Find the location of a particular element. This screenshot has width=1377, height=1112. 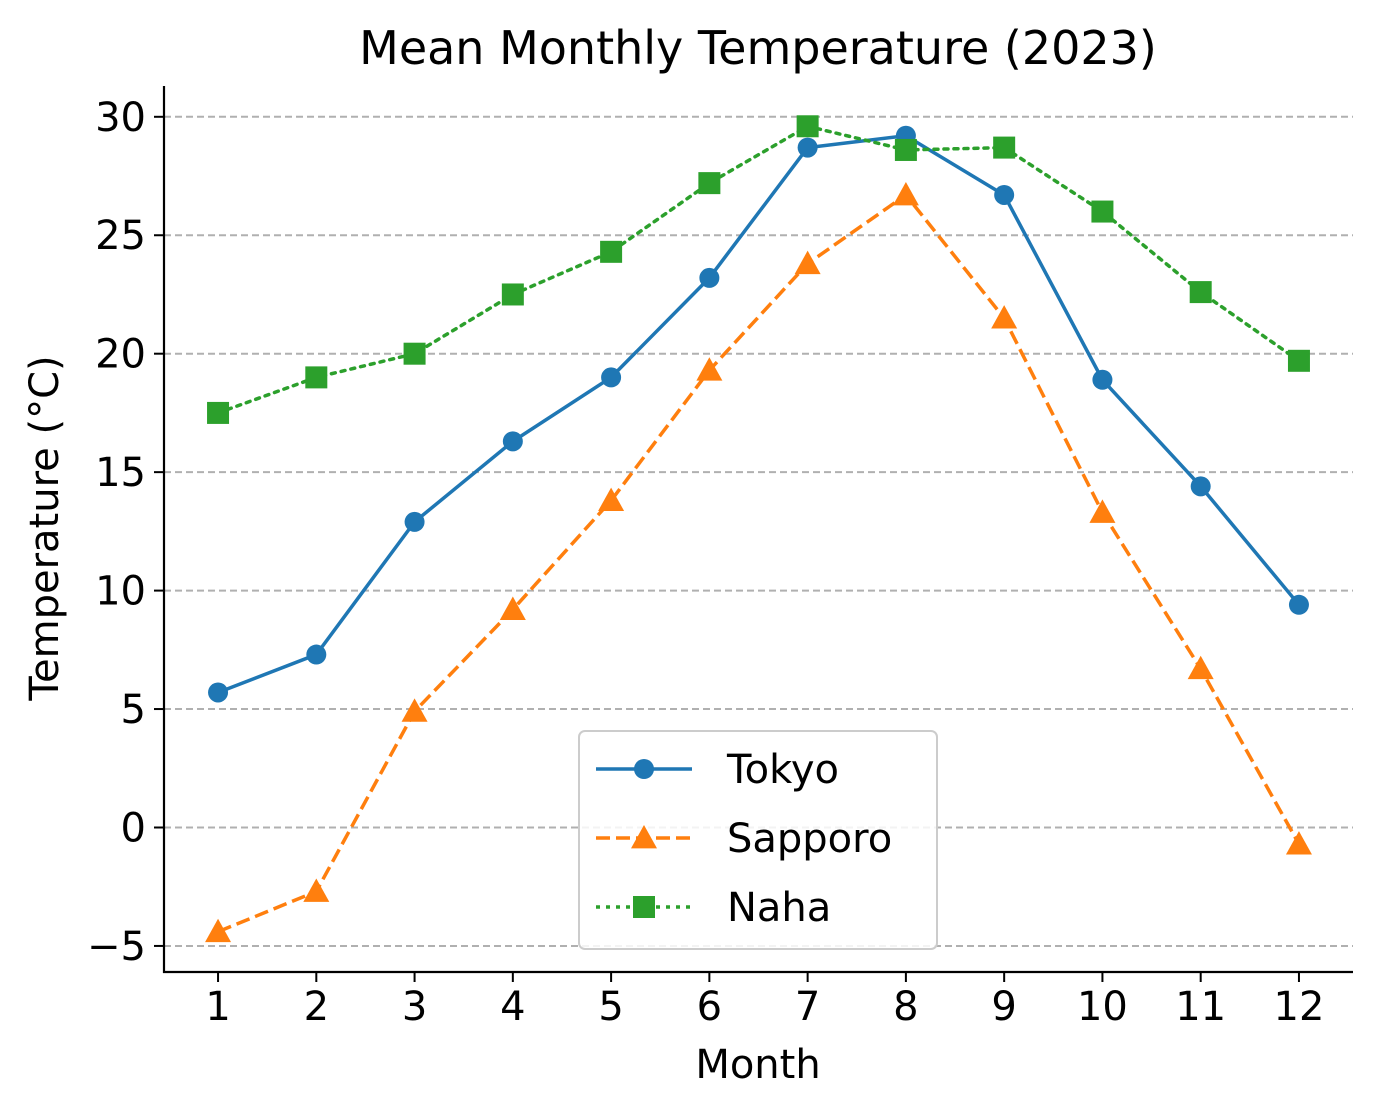

legend-marker-sapporo is located at coordinates (644, 837).